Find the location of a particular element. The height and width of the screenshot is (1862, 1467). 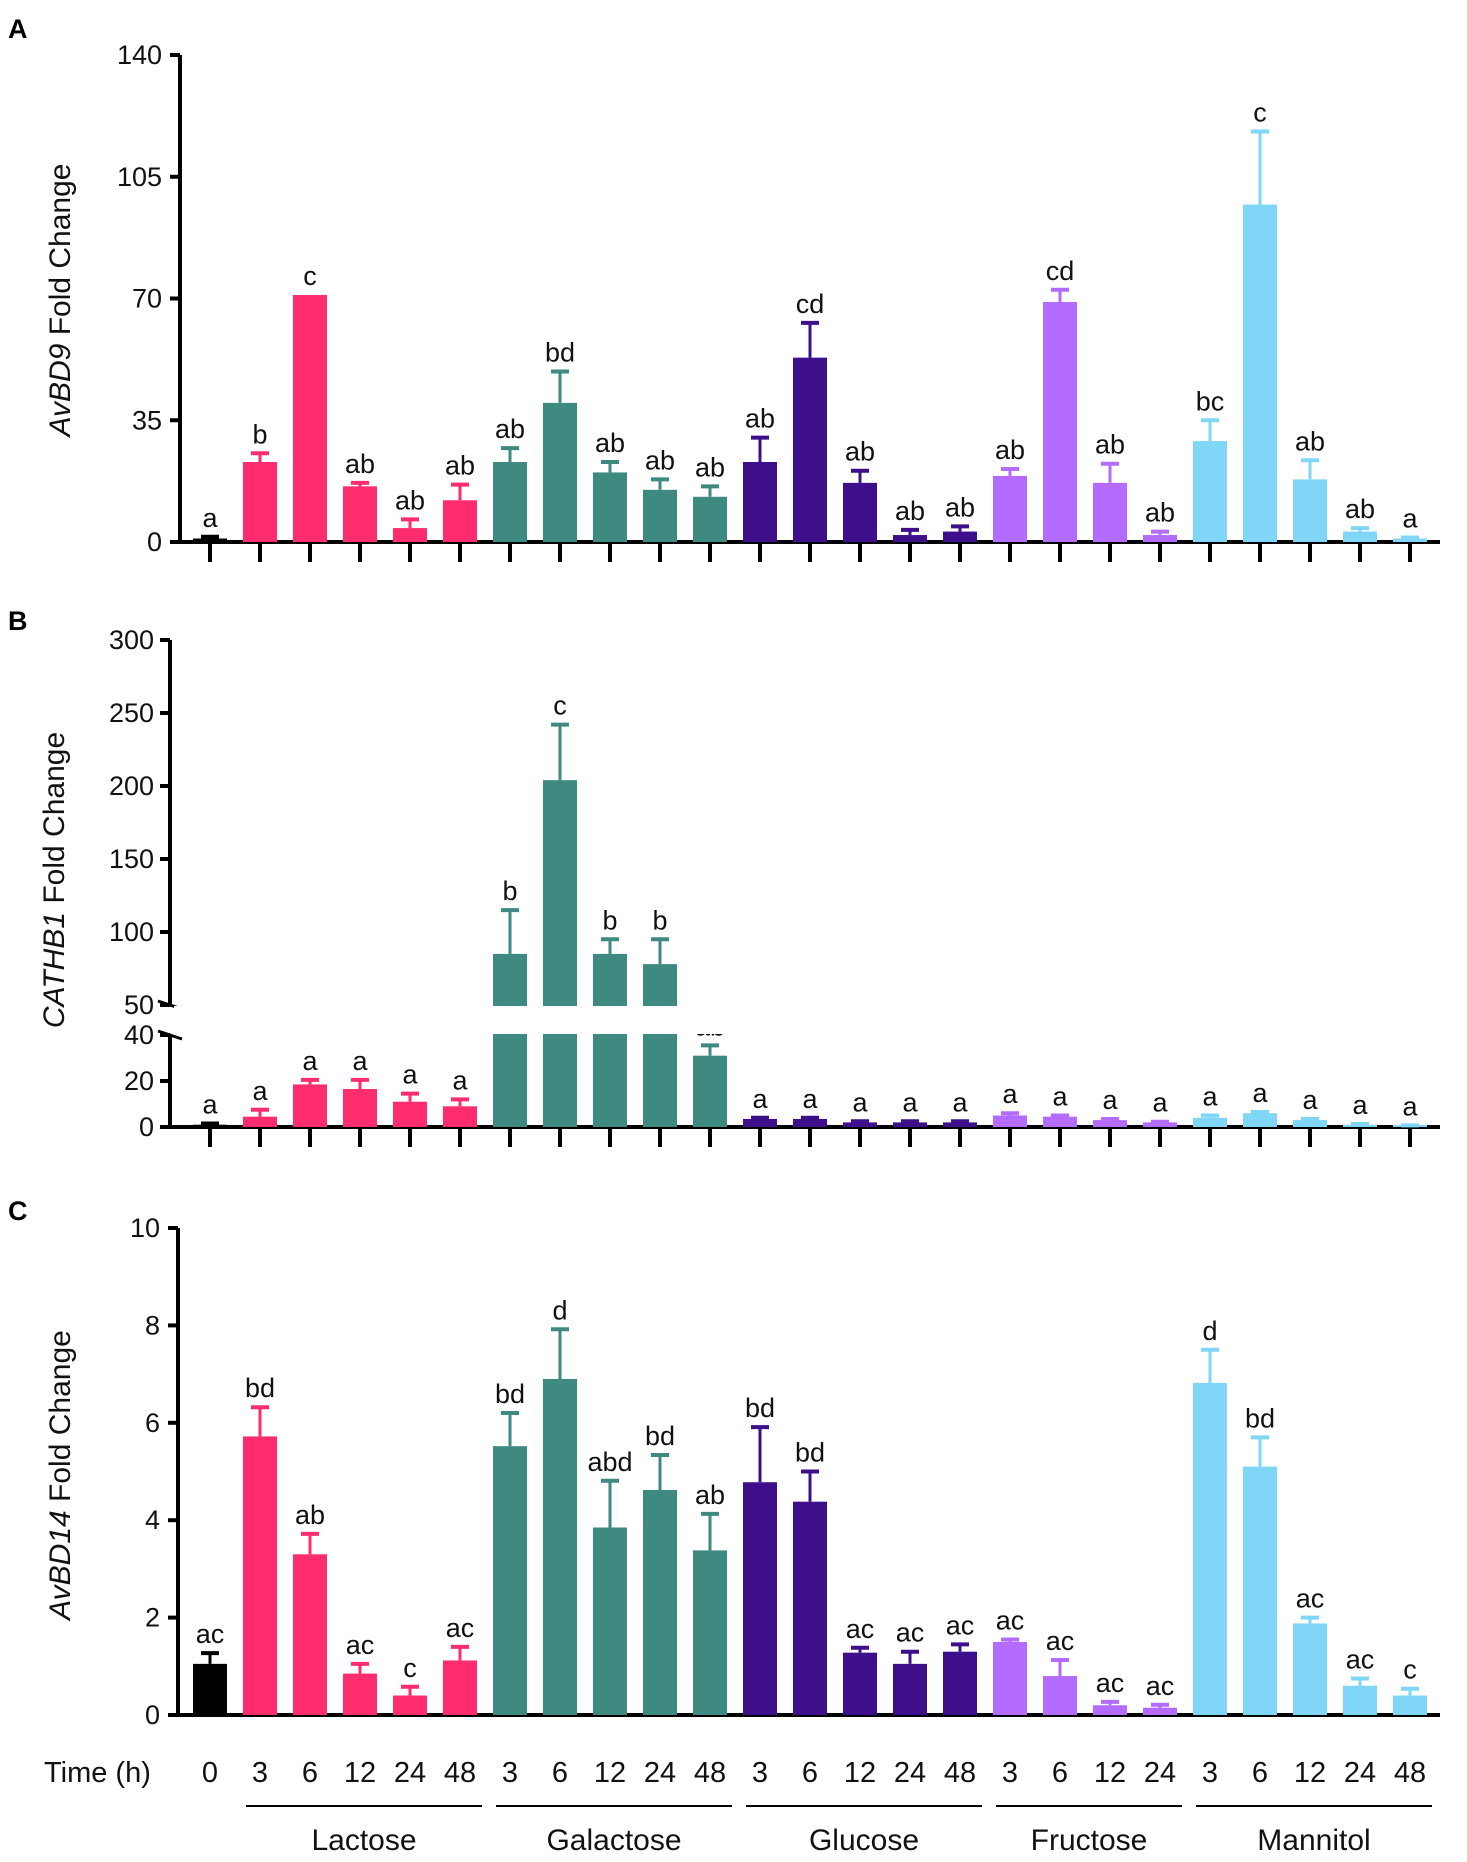

y-tick-label: 150 is located at coordinates (131, 859).